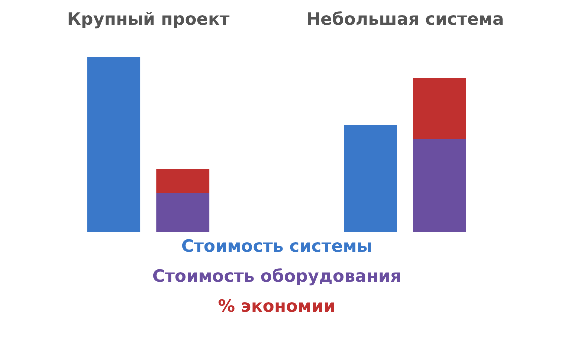 This screenshot has width=565, height=347. Describe the element at coordinates (406, 20) in the screenshot. I see `text: Небольшая система` at that location.